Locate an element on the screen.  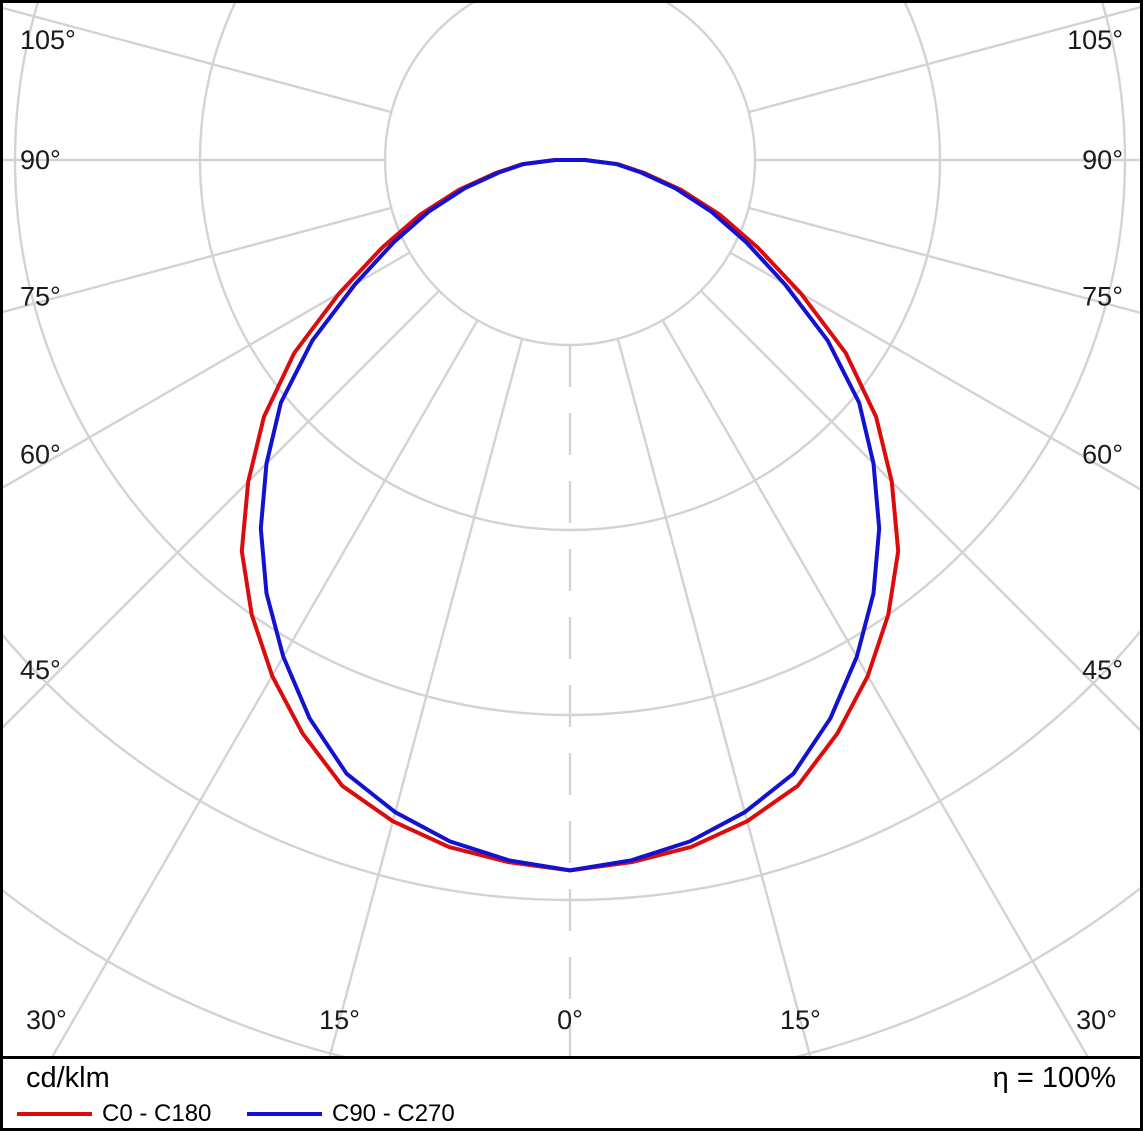
legend-entry-c0-c180: C0 - C180 is located at coordinates (114, 1114).